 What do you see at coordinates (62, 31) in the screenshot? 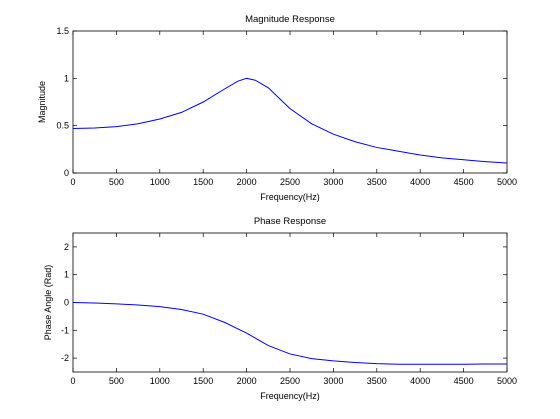
I see `y-tick-label: 1.5` at bounding box center [62, 31].